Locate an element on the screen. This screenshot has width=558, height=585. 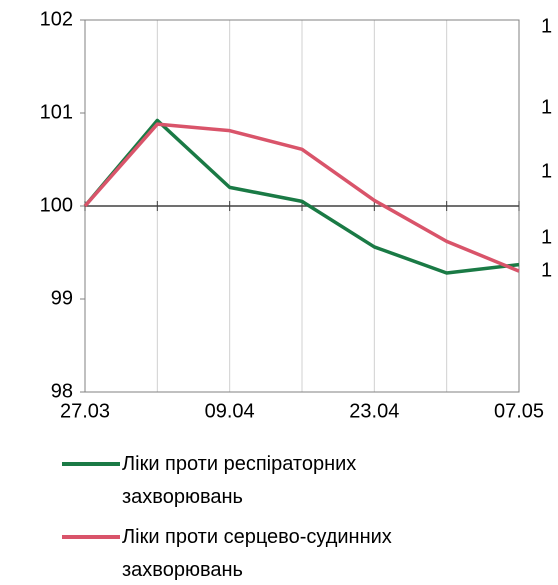
x-tick-label: 09.04 is located at coordinates (230, 411).